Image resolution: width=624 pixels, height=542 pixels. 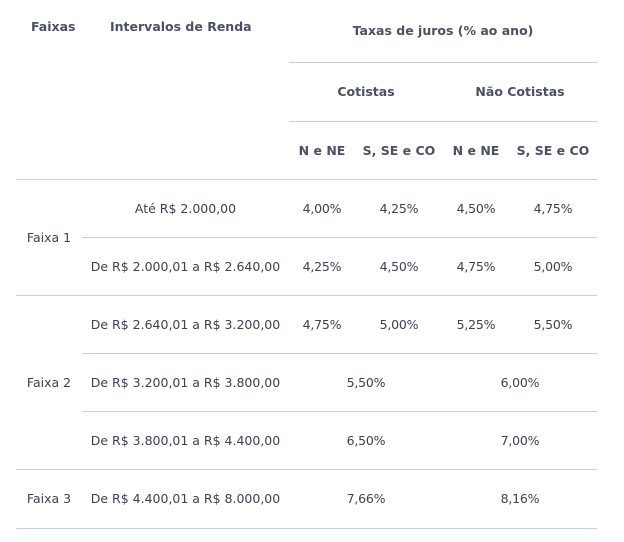 What do you see at coordinates (366, 92) in the screenshot?
I see `cotistas-header: Cotistas` at bounding box center [366, 92].